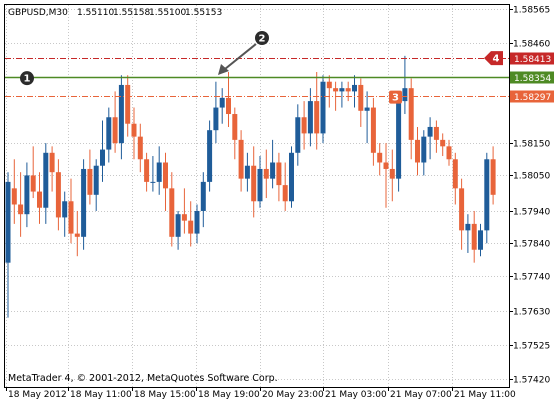 The height and width of the screenshot is (403, 554). I want to click on y-tick-label: 1.57420, so click(531, 381).